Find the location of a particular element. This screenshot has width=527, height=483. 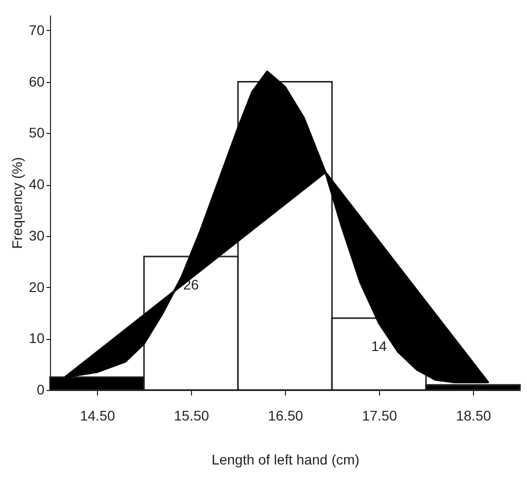

data-label: 14 is located at coordinates (379, 346).